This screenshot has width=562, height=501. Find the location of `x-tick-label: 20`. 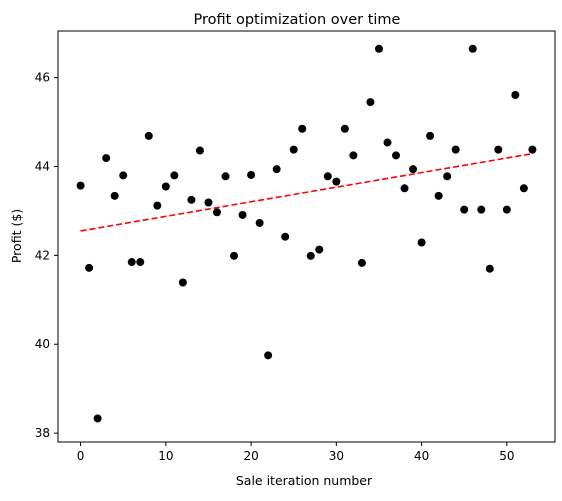

x-tick-label: 20 is located at coordinates (250, 456).